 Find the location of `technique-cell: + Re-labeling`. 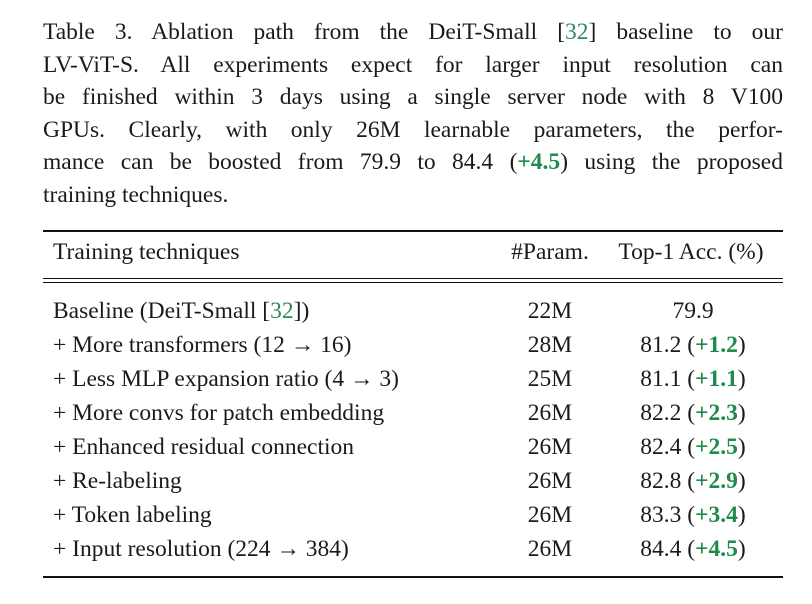

technique-cell: + Re-labeling is located at coordinates (117, 481).